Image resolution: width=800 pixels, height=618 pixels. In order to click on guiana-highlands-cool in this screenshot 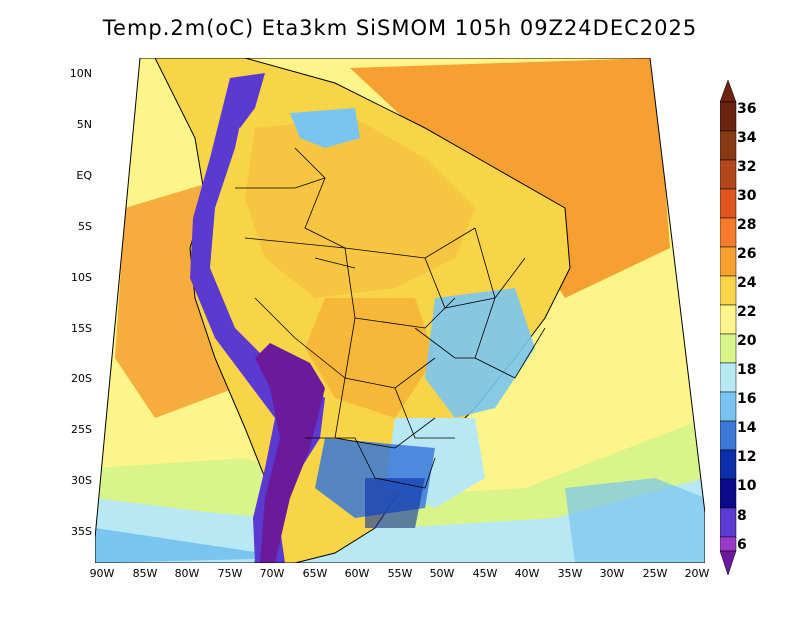, I will do `click(325, 128)`.